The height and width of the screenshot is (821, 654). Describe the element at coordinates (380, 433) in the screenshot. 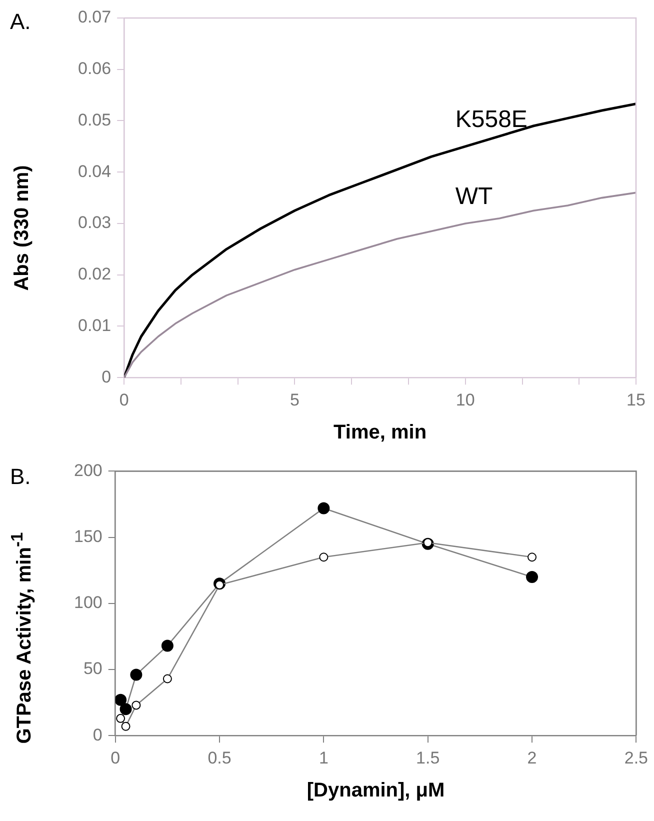

I see `x-axis-title: Time, min` at that location.